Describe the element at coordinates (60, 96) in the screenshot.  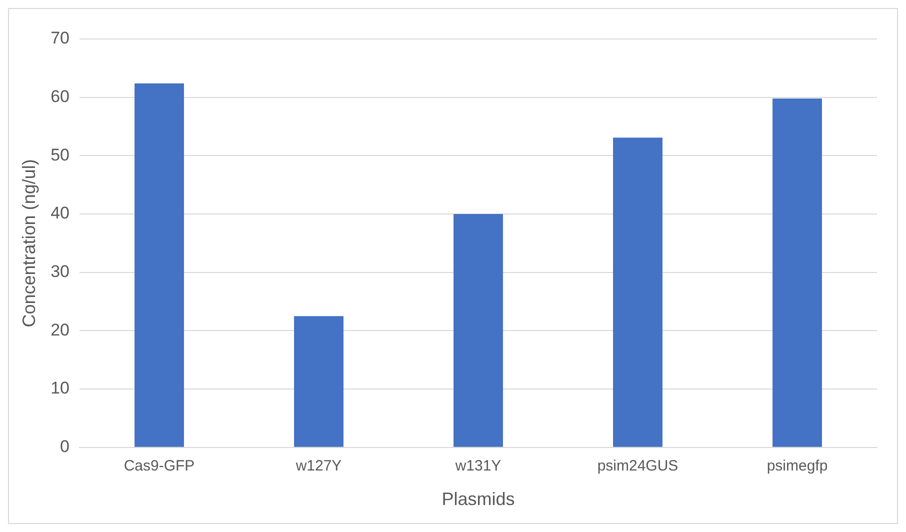
I see `y-tick-label: 60` at that location.